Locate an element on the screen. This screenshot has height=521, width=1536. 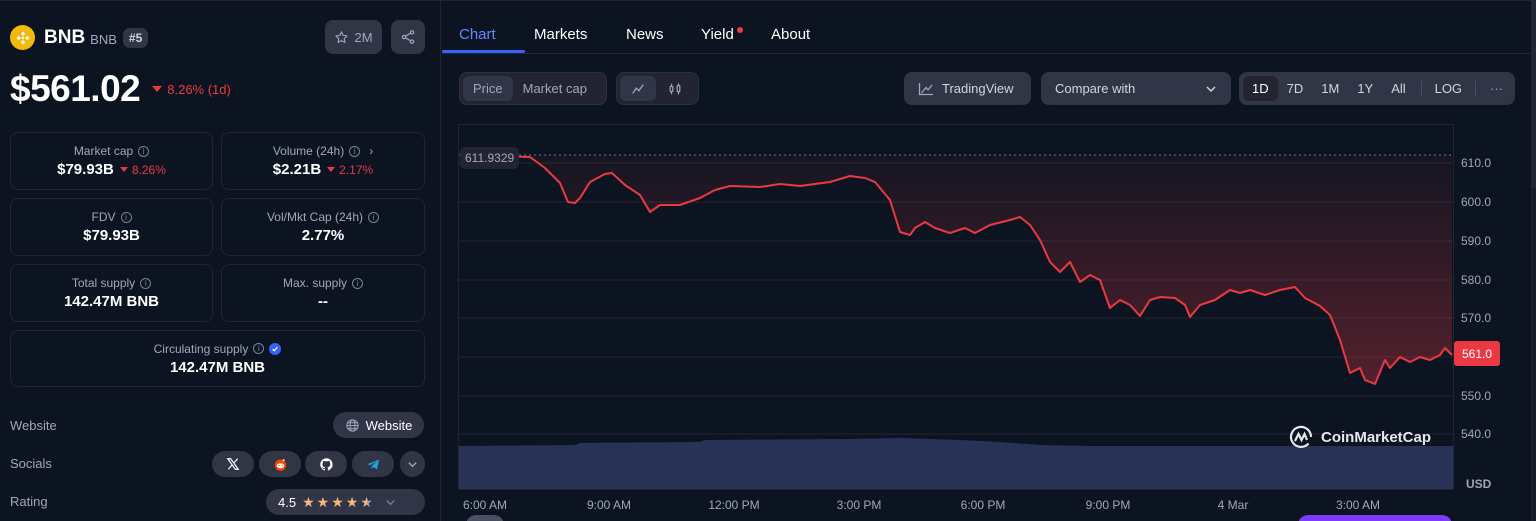
watchlist-button: 2M is located at coordinates (353, 37).